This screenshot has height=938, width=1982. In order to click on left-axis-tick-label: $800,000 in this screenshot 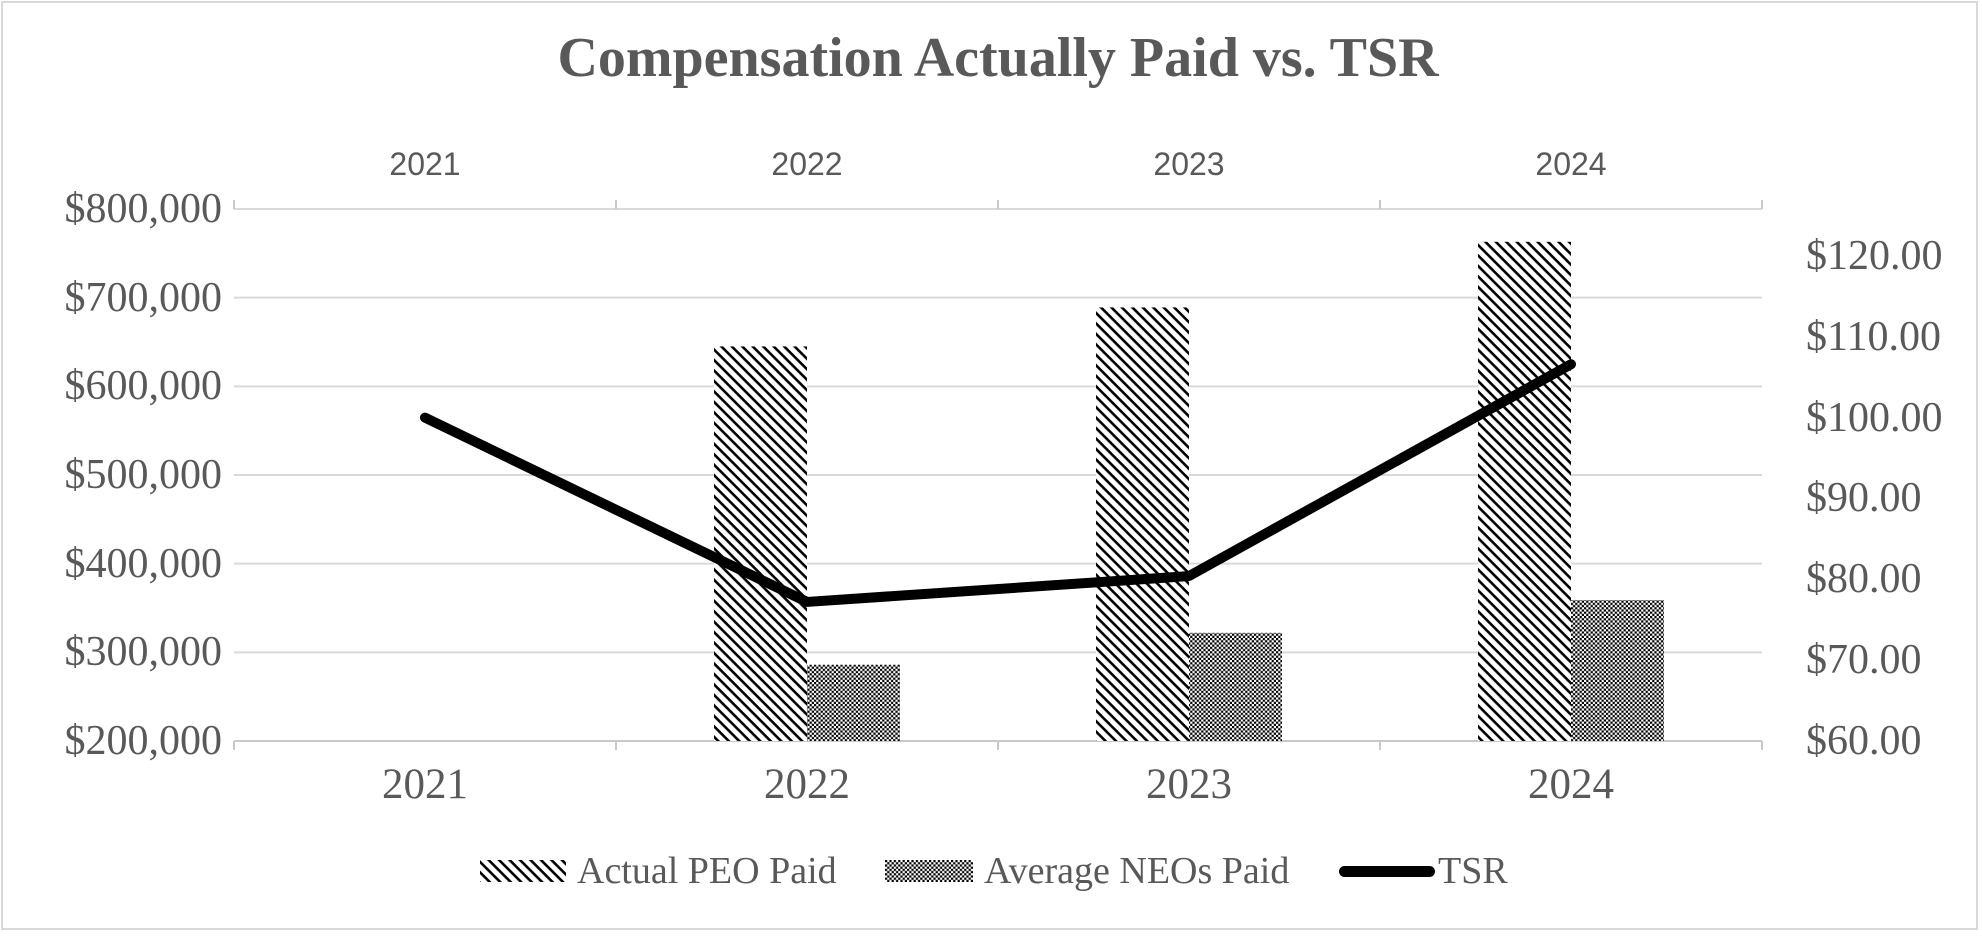, I will do `click(143, 209)`.